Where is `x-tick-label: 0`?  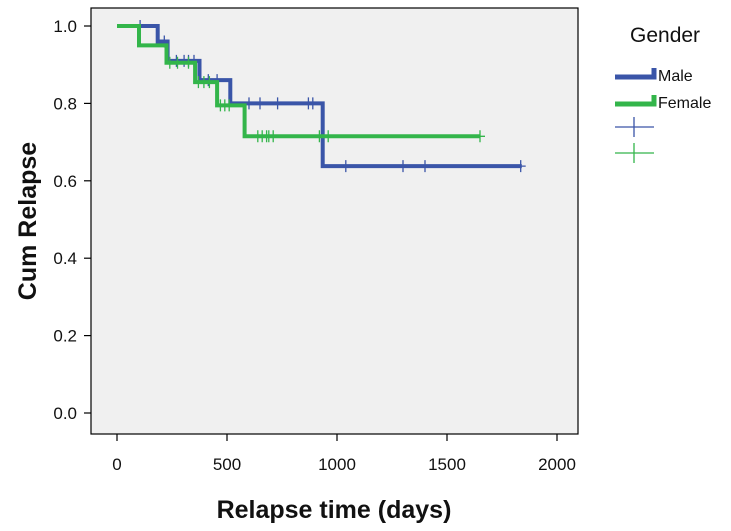 x-tick-label: 0 is located at coordinates (116, 464).